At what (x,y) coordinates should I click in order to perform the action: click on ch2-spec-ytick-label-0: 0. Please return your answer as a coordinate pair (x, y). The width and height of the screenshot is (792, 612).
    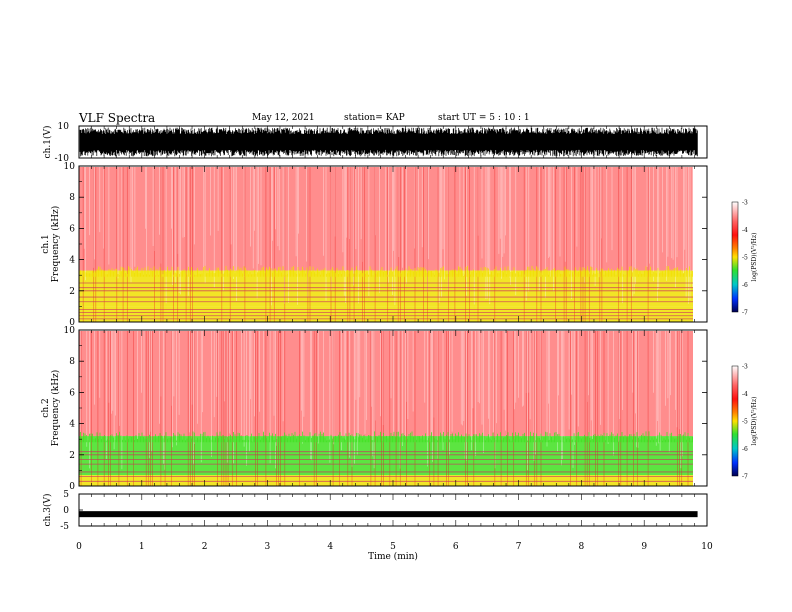
    Looking at the image, I should click on (72, 487).